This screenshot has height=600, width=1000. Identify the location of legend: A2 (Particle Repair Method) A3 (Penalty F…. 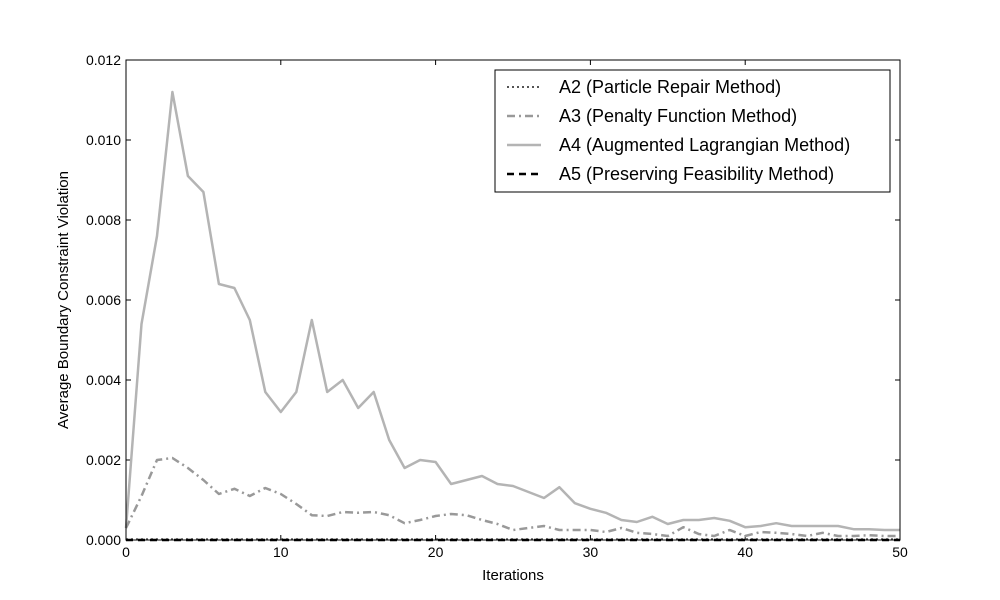
(692, 131).